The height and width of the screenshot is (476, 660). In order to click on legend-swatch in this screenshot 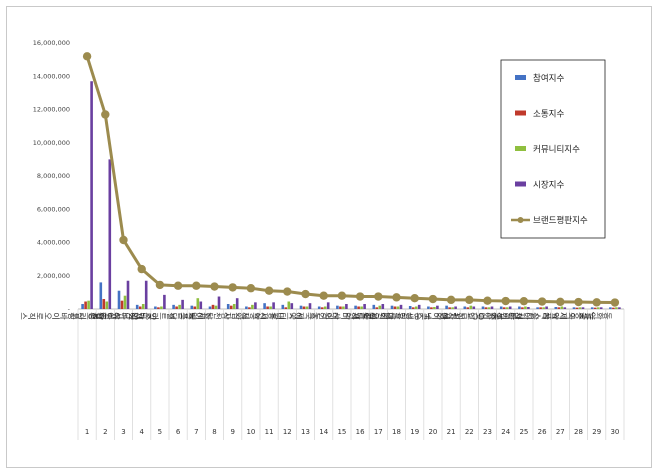, I will do `click(520, 148)`.